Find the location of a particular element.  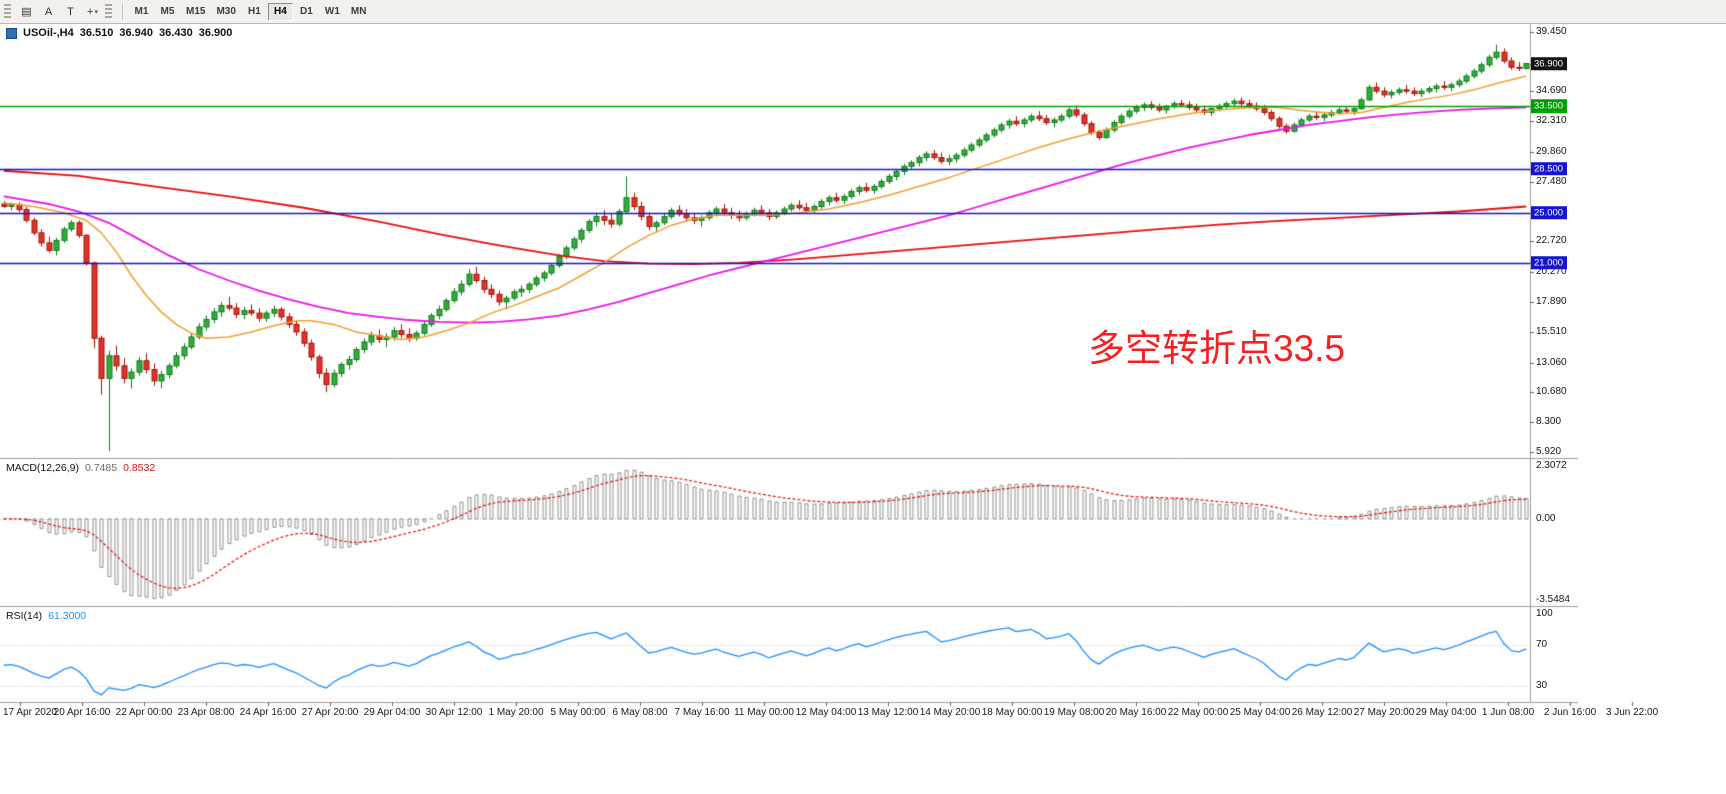

macd-indicator-label: MACD(12,26,9) 0.7485 0.8532 is located at coordinates (80, 468).